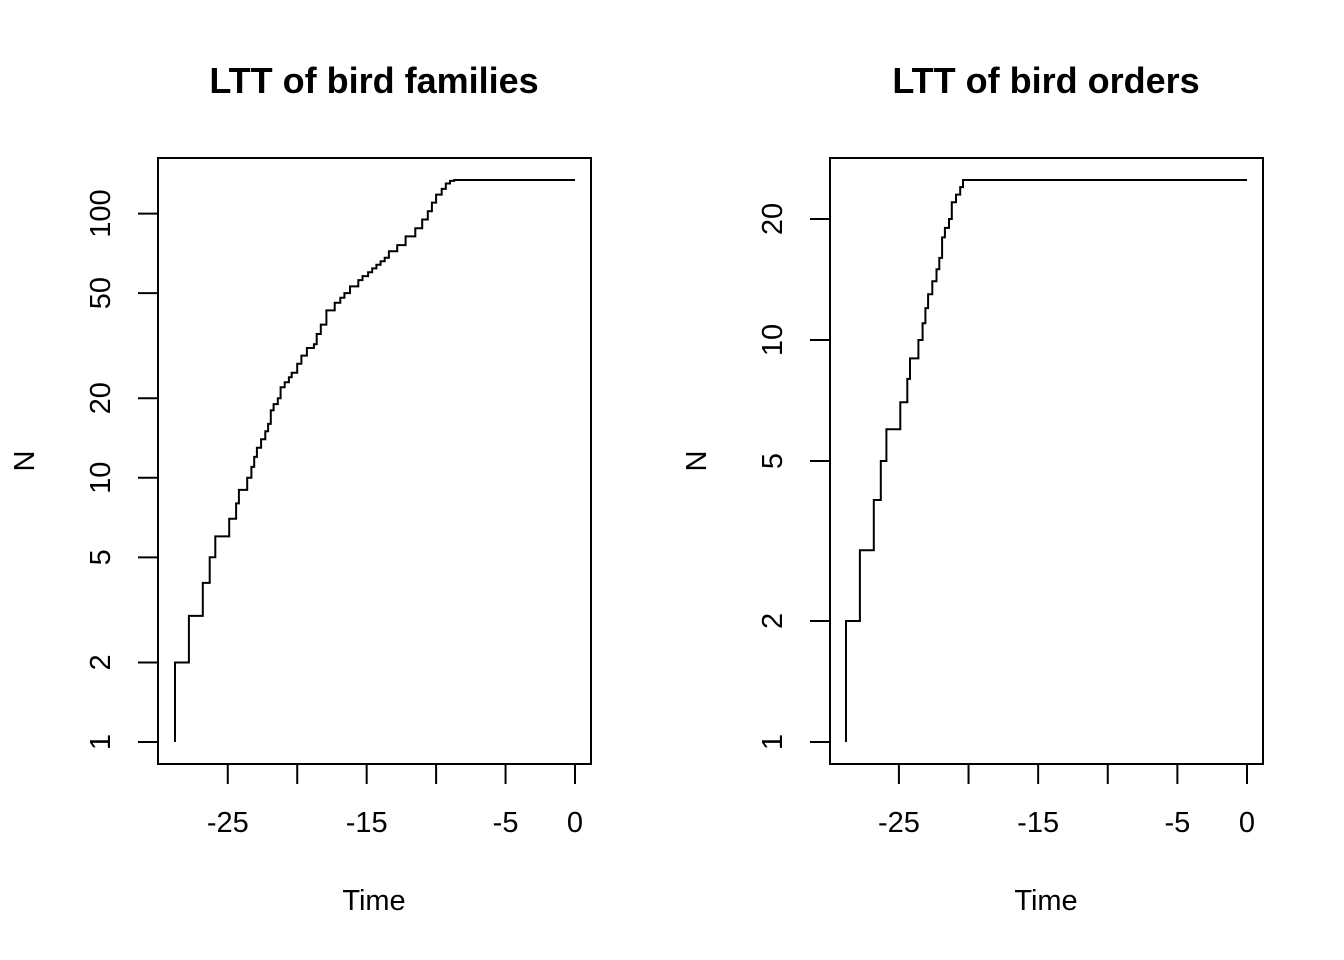 Image resolution: width=1344 pixels, height=960 pixels. Describe the element at coordinates (395, 801) in the screenshot. I see `families-x-ticks: -25 -15 -5 0` at that location.